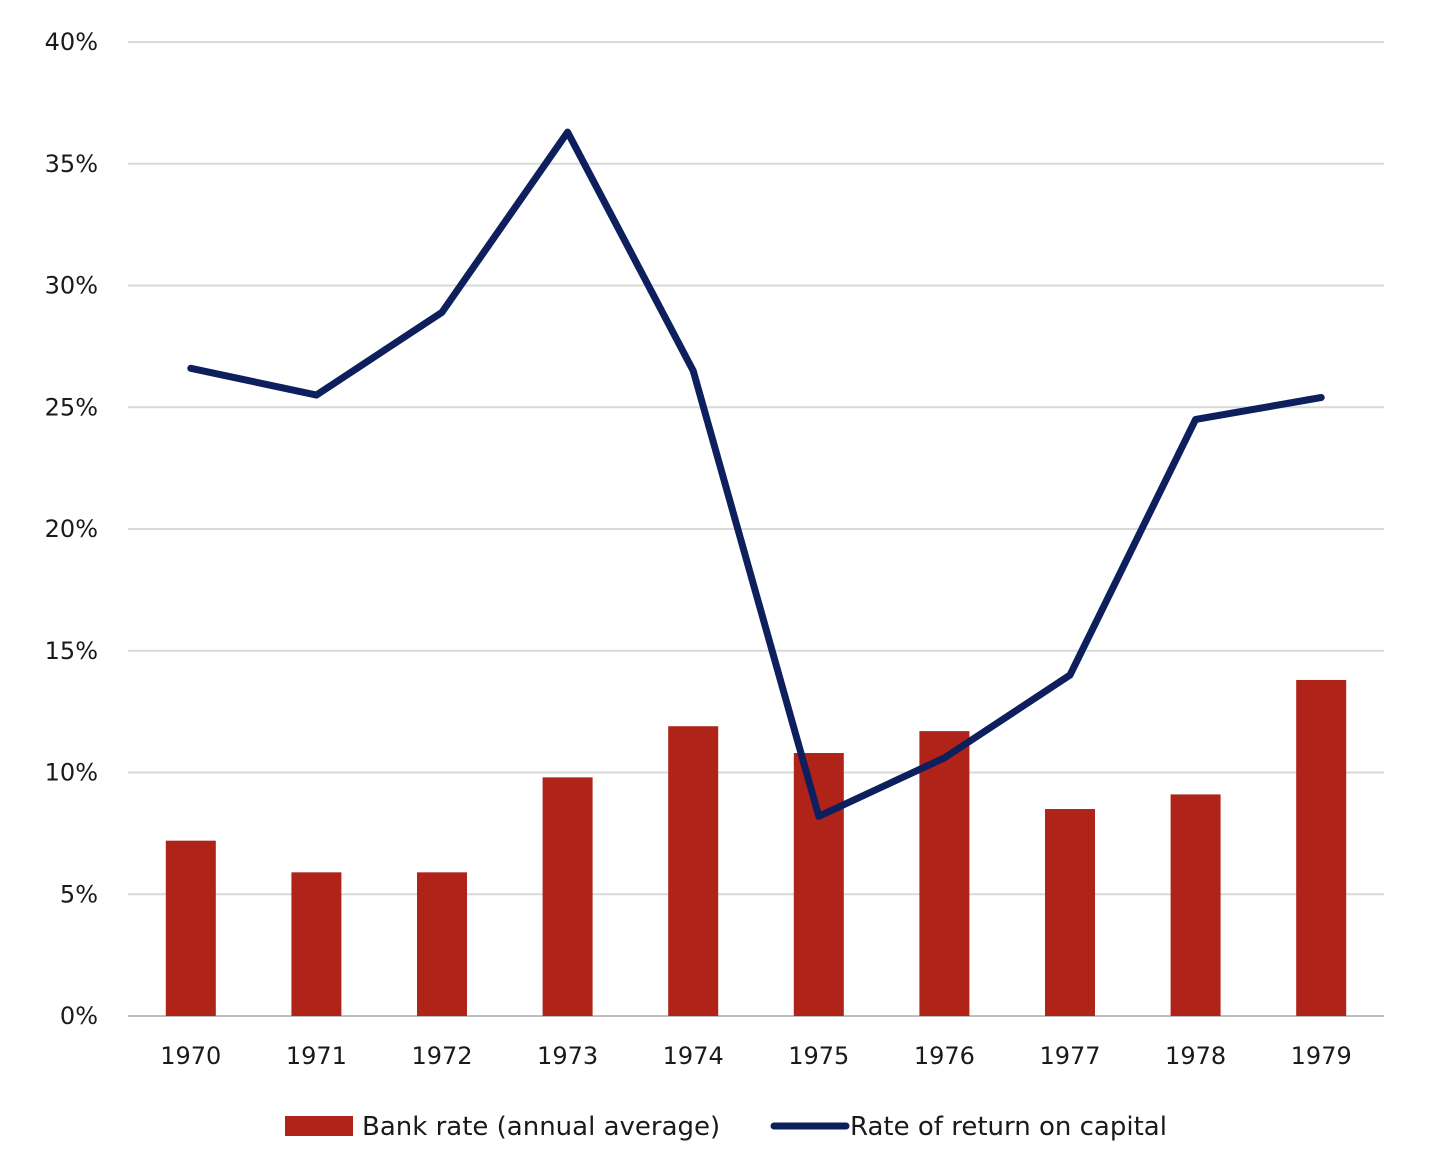  What do you see at coordinates (944, 1056) in the screenshot?
I see `x-tick-label: 1976` at bounding box center [944, 1056].